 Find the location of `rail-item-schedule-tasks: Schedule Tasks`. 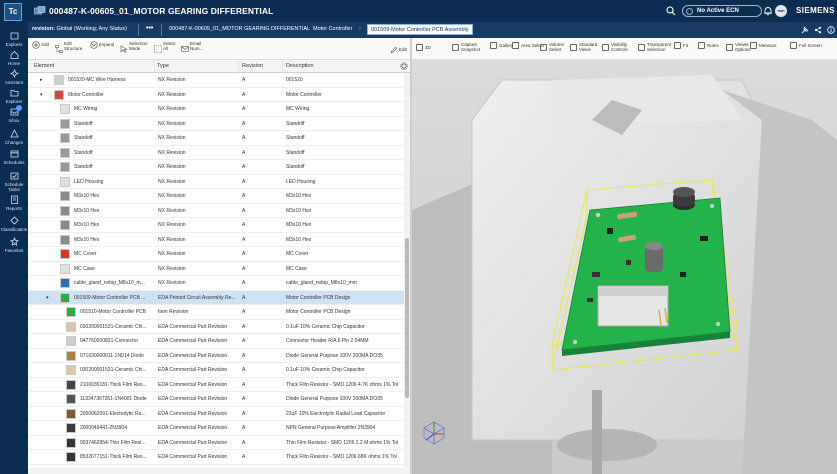

rail-item-schedule-tasks: Schedule Tasks is located at coordinates (14, 181).